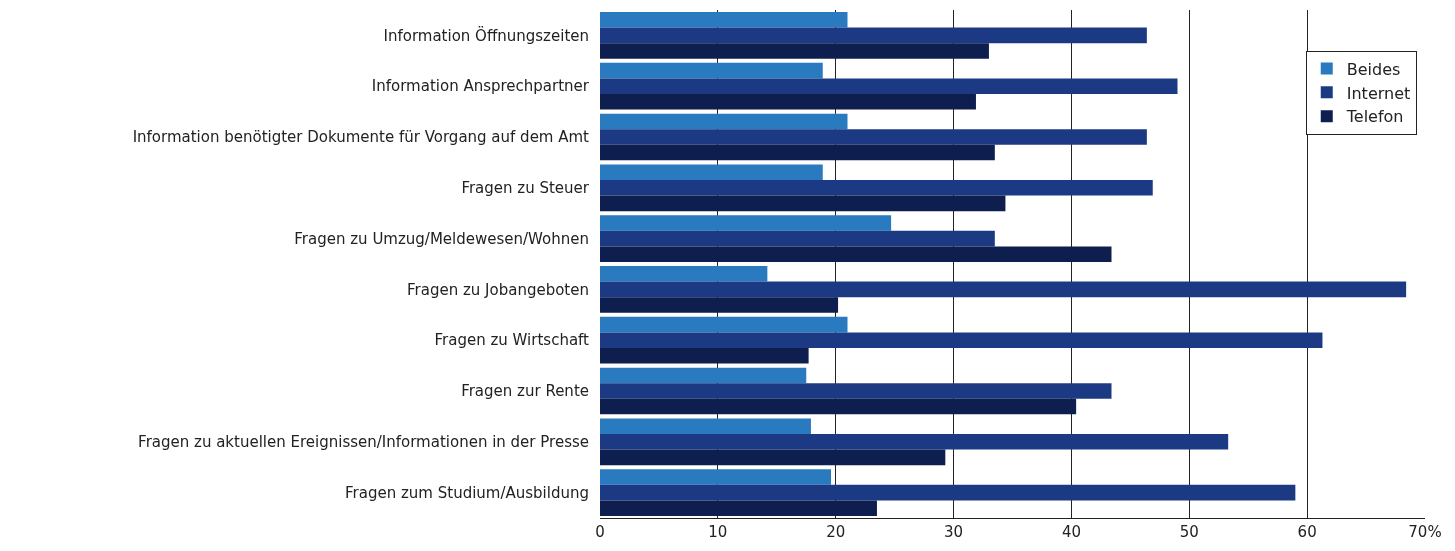 The height and width of the screenshot is (551, 1455). What do you see at coordinates (525, 188) in the screenshot?
I see `y-tick-label: Fragen zu Steuer` at bounding box center [525, 188].